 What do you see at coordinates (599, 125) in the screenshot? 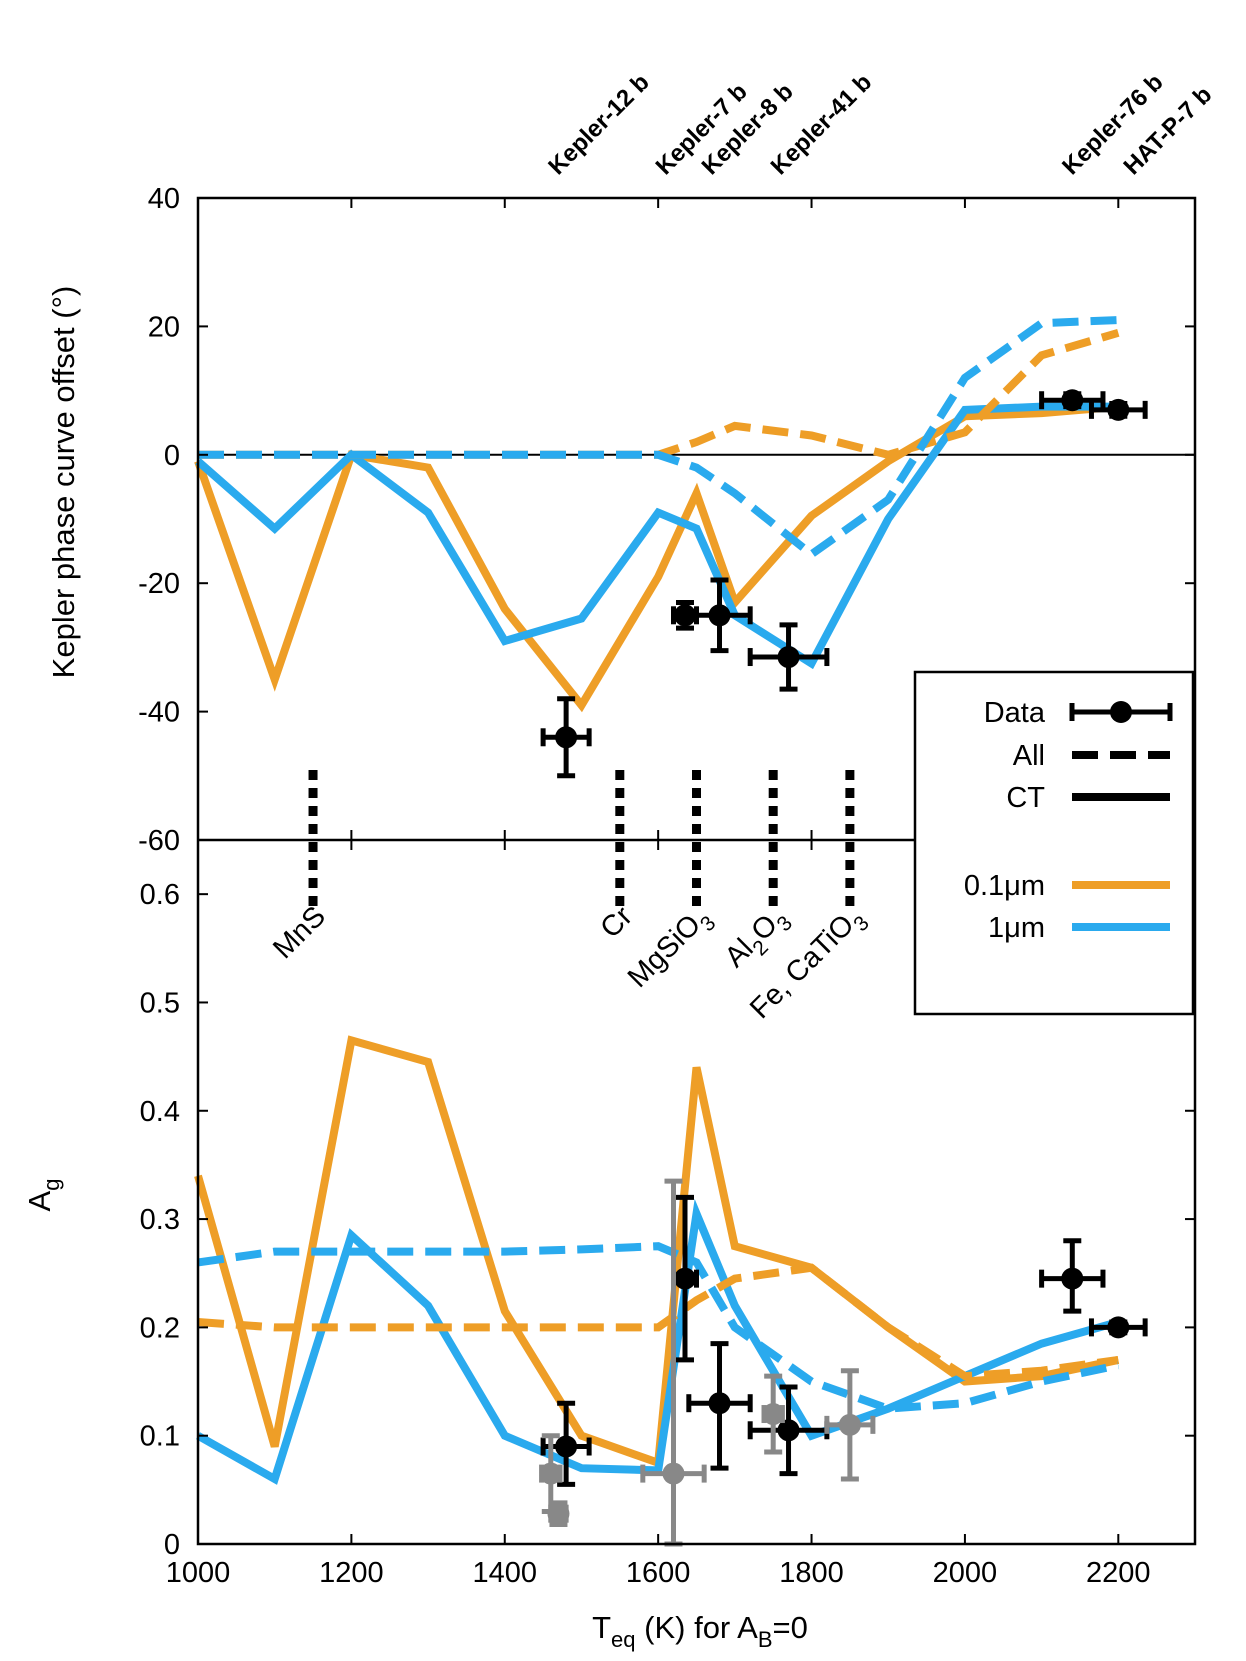
I see `planet-label: Kepler-12 b` at bounding box center [599, 125].